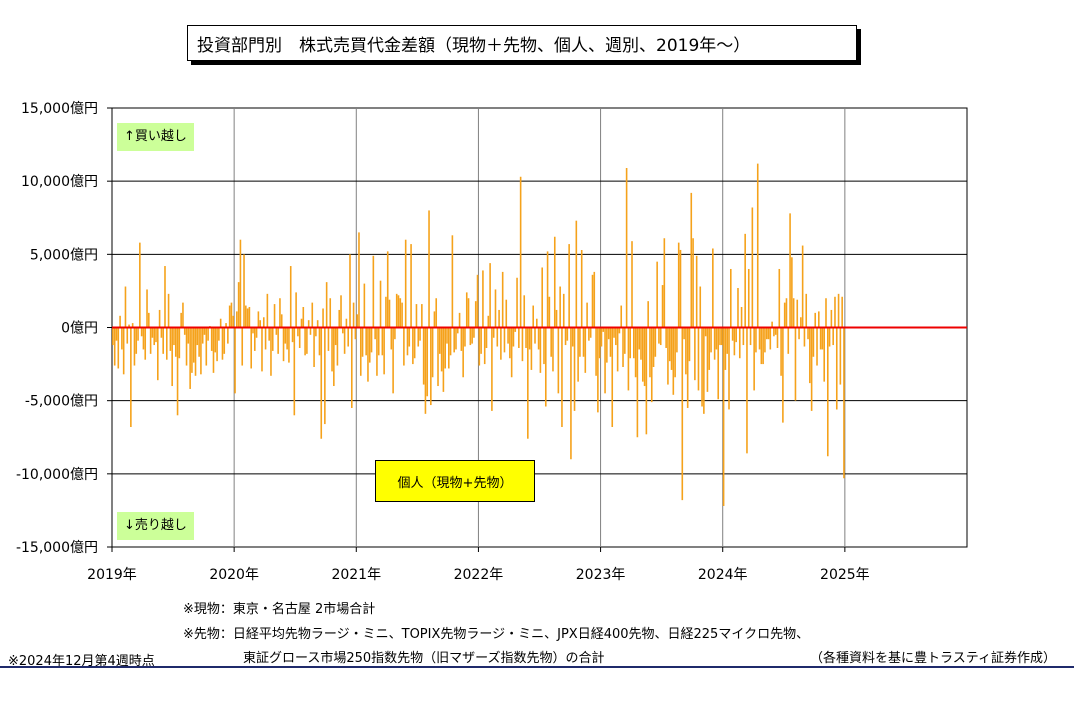  I want to click on y-tick-label: -5,000億円, so click(61, 402).